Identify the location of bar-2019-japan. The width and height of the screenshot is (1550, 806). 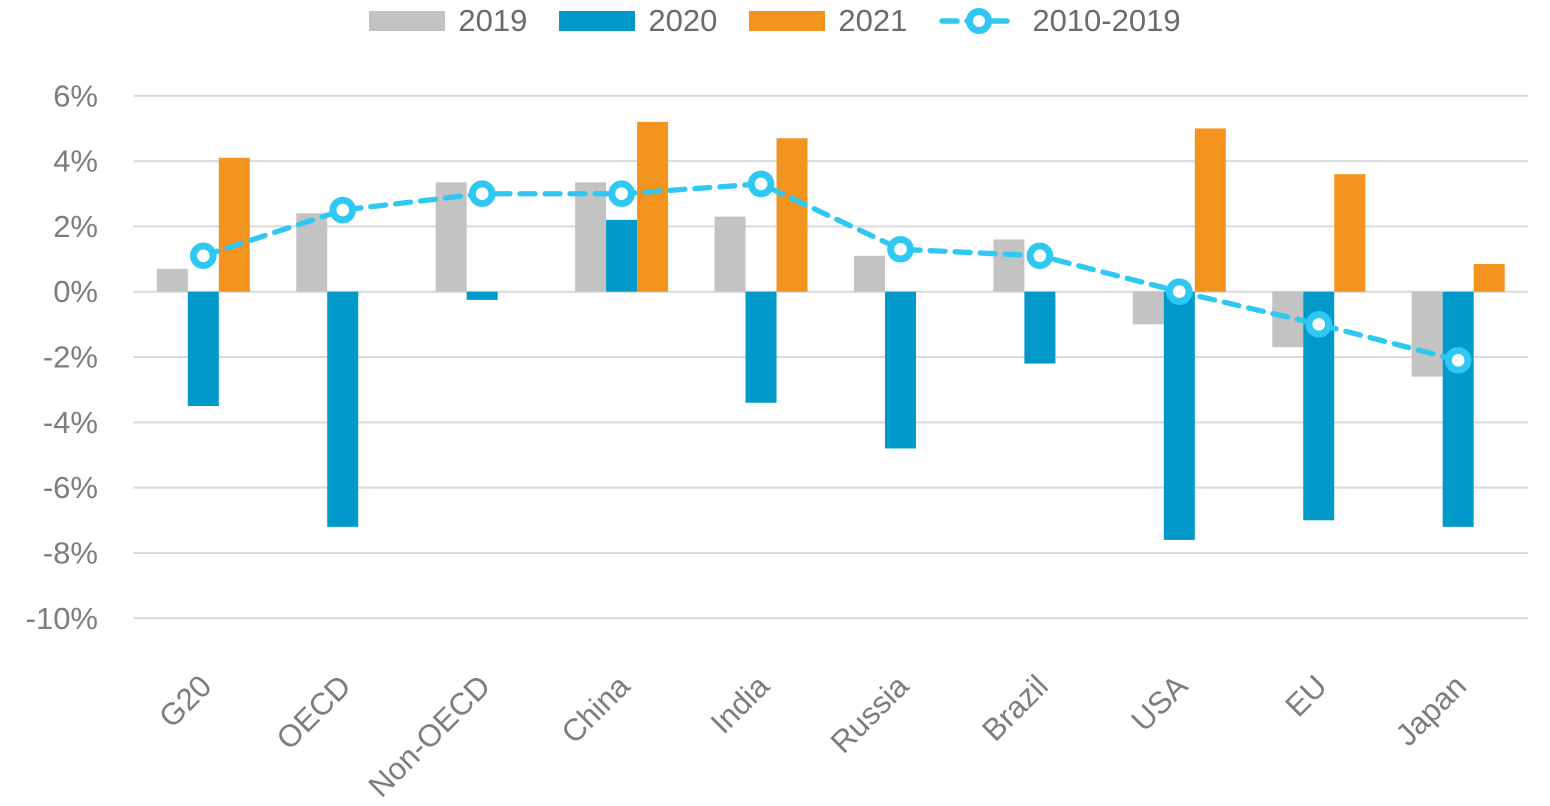
(1427, 334).